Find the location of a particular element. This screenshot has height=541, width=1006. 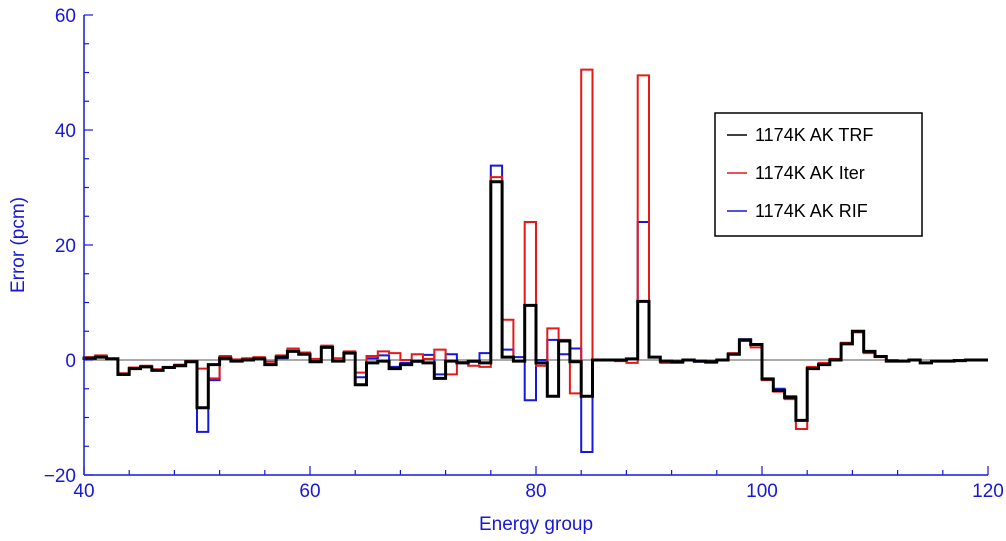

y-tick-label: 40 is located at coordinates (65, 131).